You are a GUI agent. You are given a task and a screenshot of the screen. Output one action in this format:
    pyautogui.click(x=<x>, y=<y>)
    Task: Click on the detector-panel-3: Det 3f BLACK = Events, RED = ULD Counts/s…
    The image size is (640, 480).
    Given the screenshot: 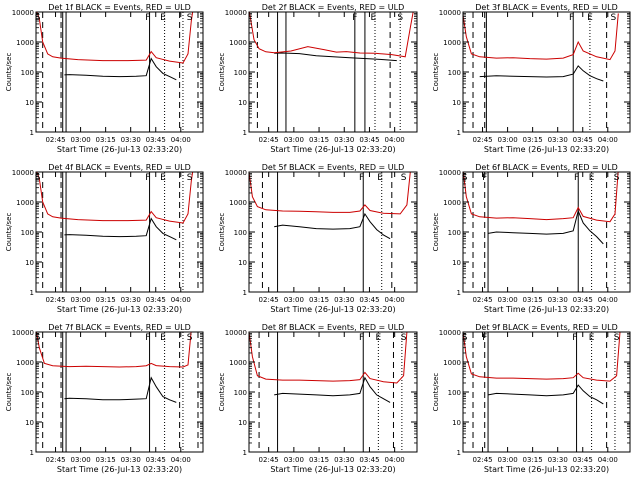 What is the action you would take?
    pyautogui.click(x=531, y=78)
    